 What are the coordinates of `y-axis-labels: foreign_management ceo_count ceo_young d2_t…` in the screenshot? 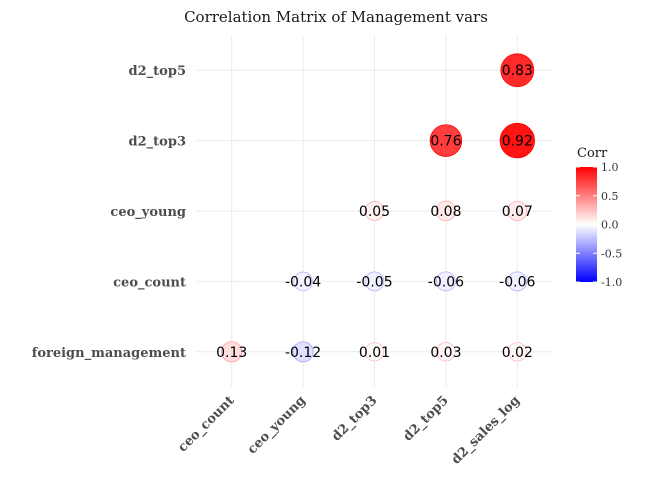 It's located at (109, 212).